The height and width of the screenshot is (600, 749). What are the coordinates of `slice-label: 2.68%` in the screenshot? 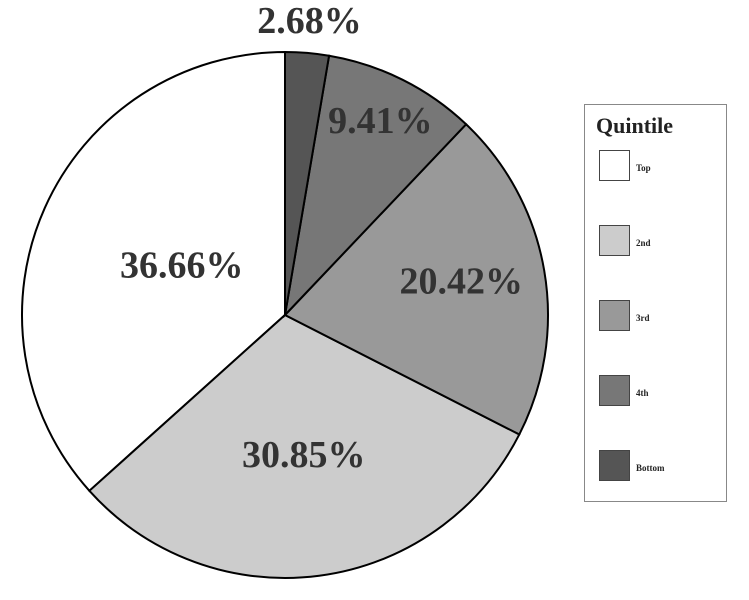 It's located at (309, 21).